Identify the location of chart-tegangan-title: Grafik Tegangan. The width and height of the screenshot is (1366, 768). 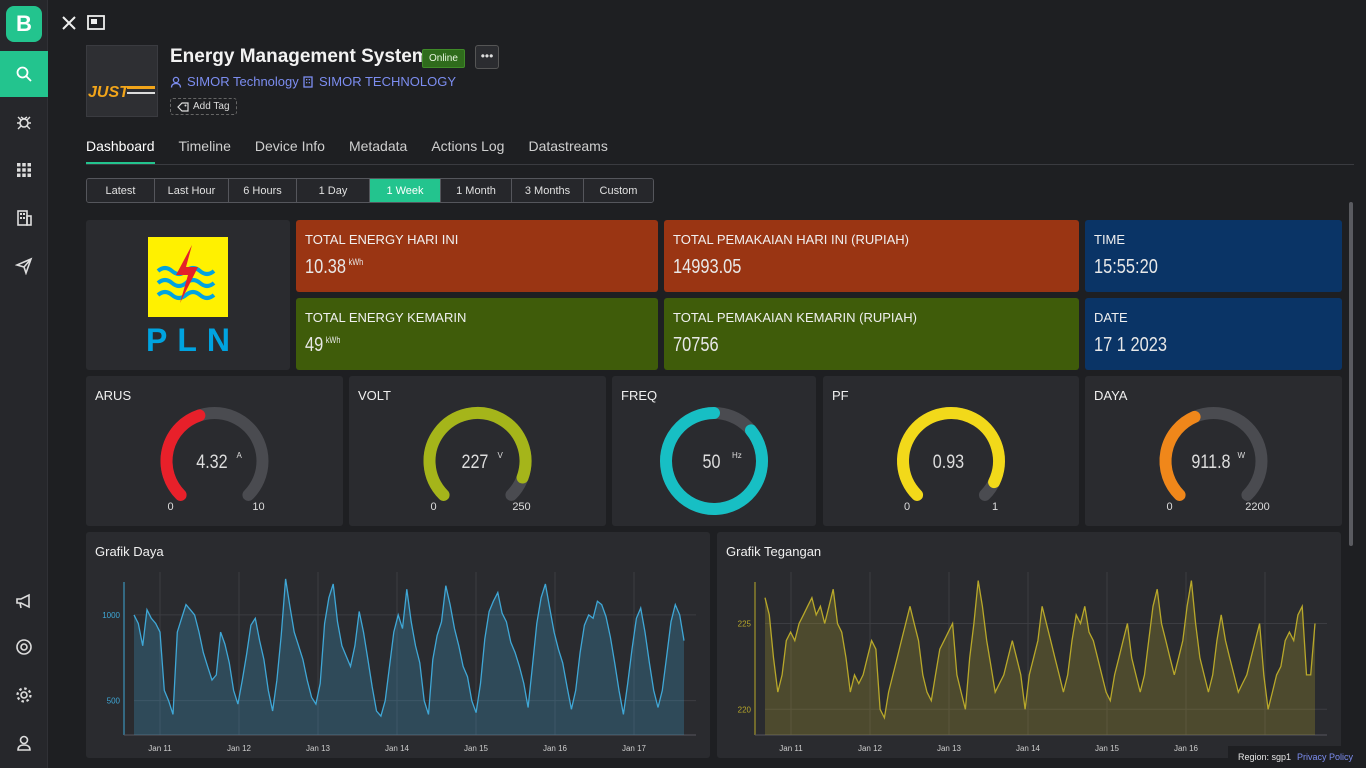
(774, 551).